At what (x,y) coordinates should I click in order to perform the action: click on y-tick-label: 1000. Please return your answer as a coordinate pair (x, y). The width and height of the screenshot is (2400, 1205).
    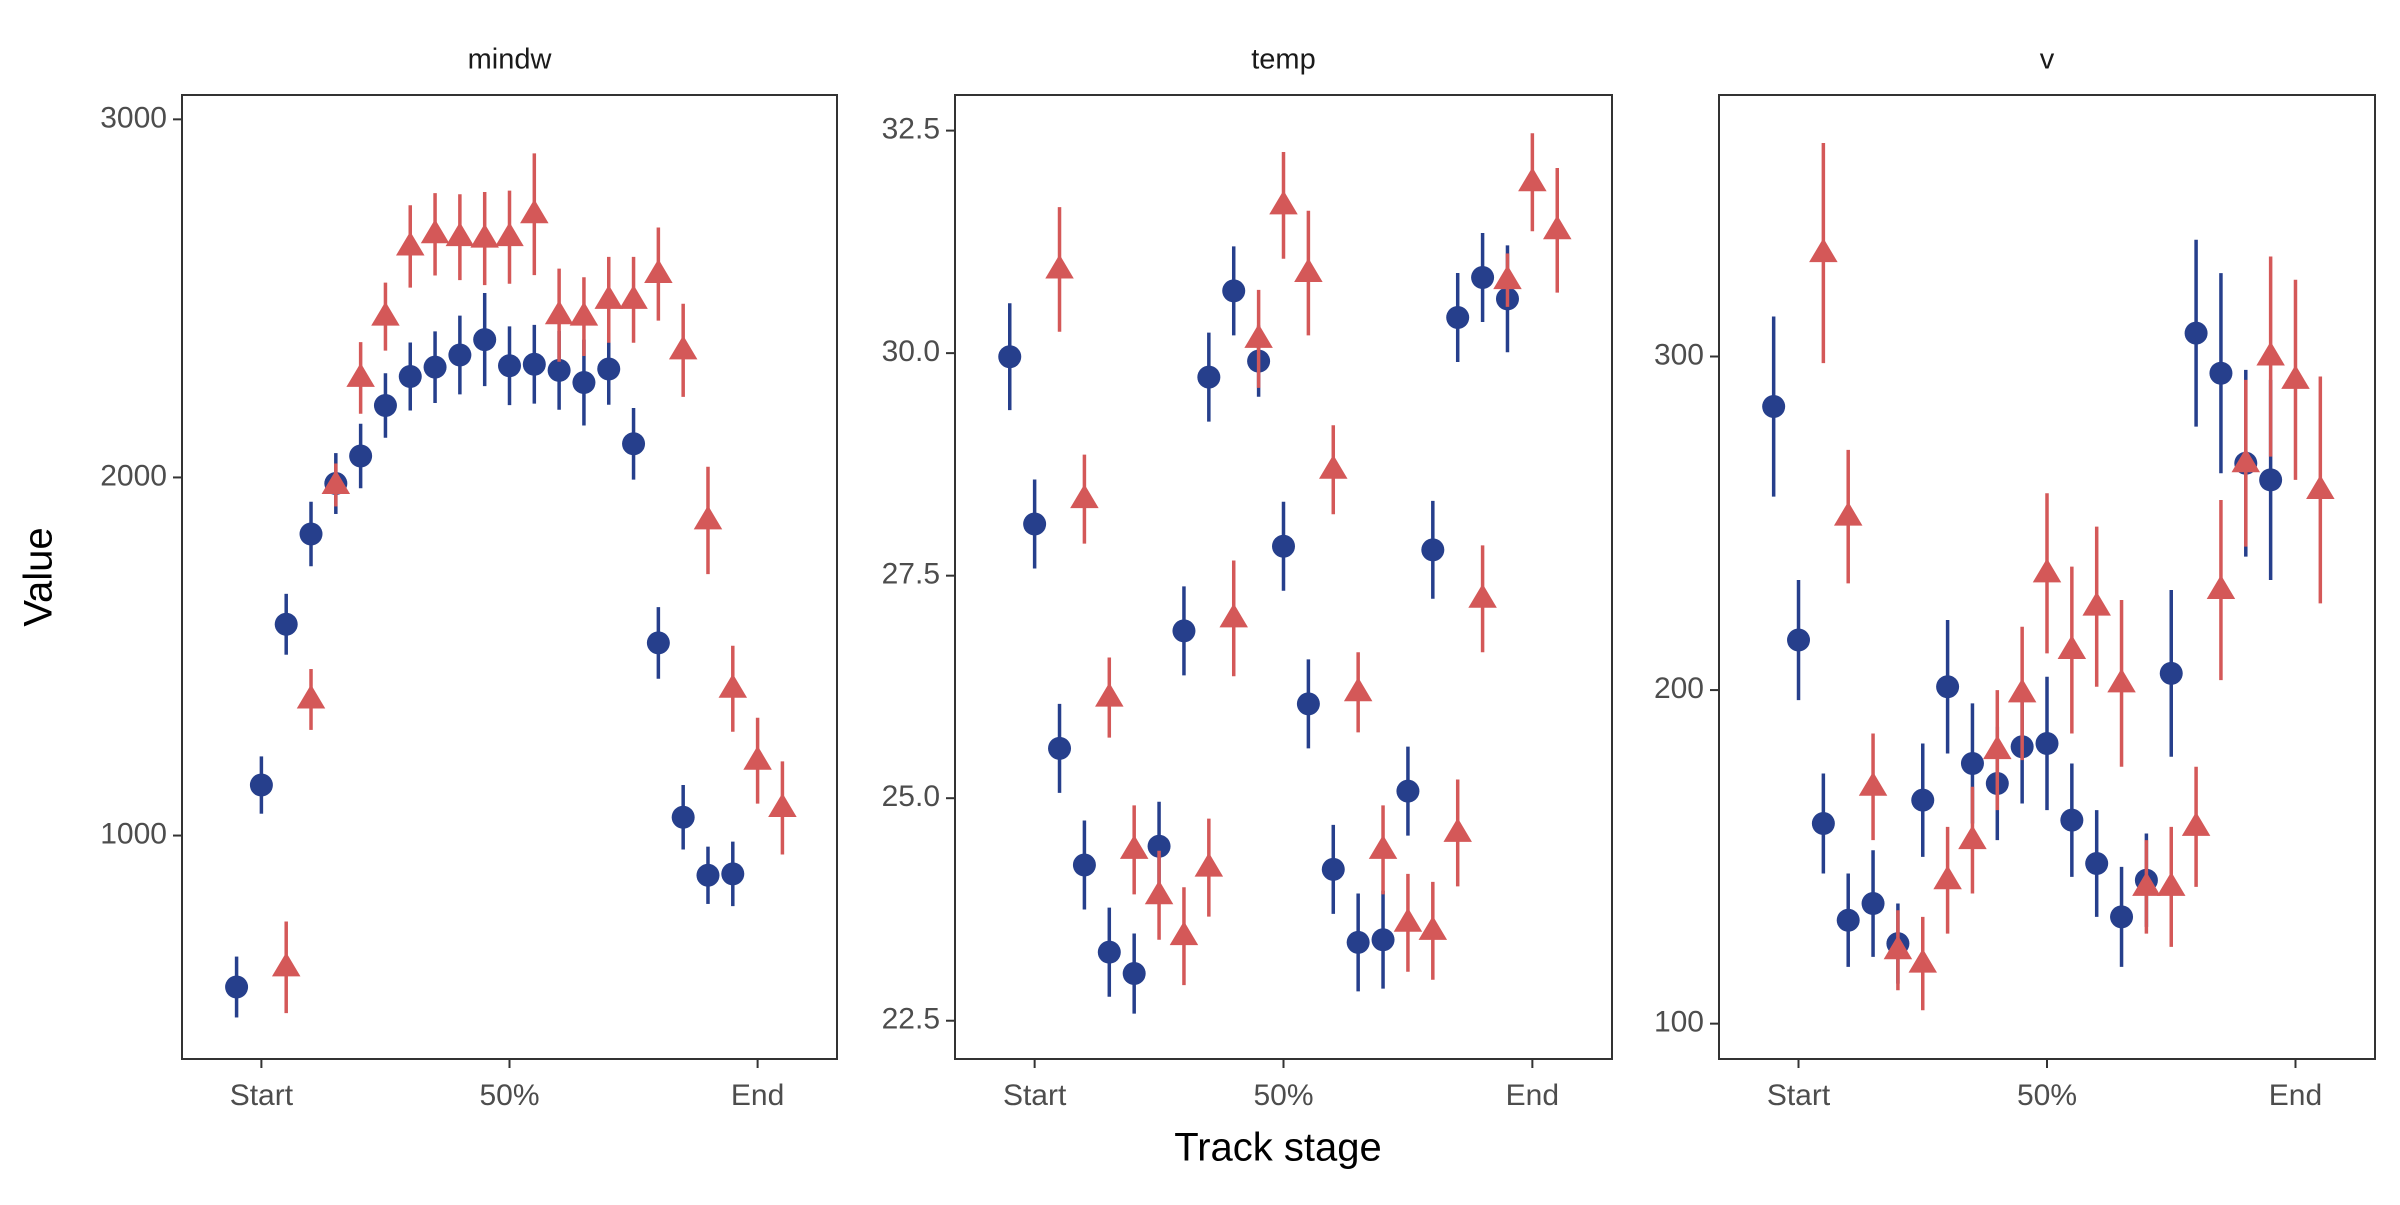
    Looking at the image, I should click on (133, 833).